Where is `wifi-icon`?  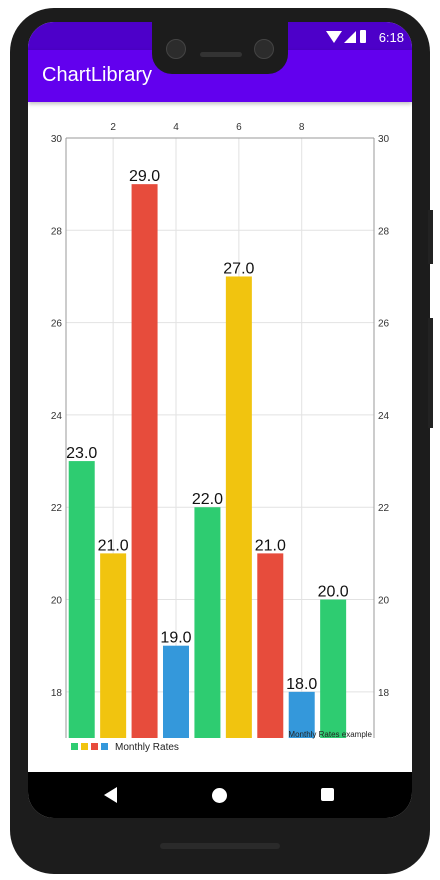
wifi-icon is located at coordinates (334, 37).